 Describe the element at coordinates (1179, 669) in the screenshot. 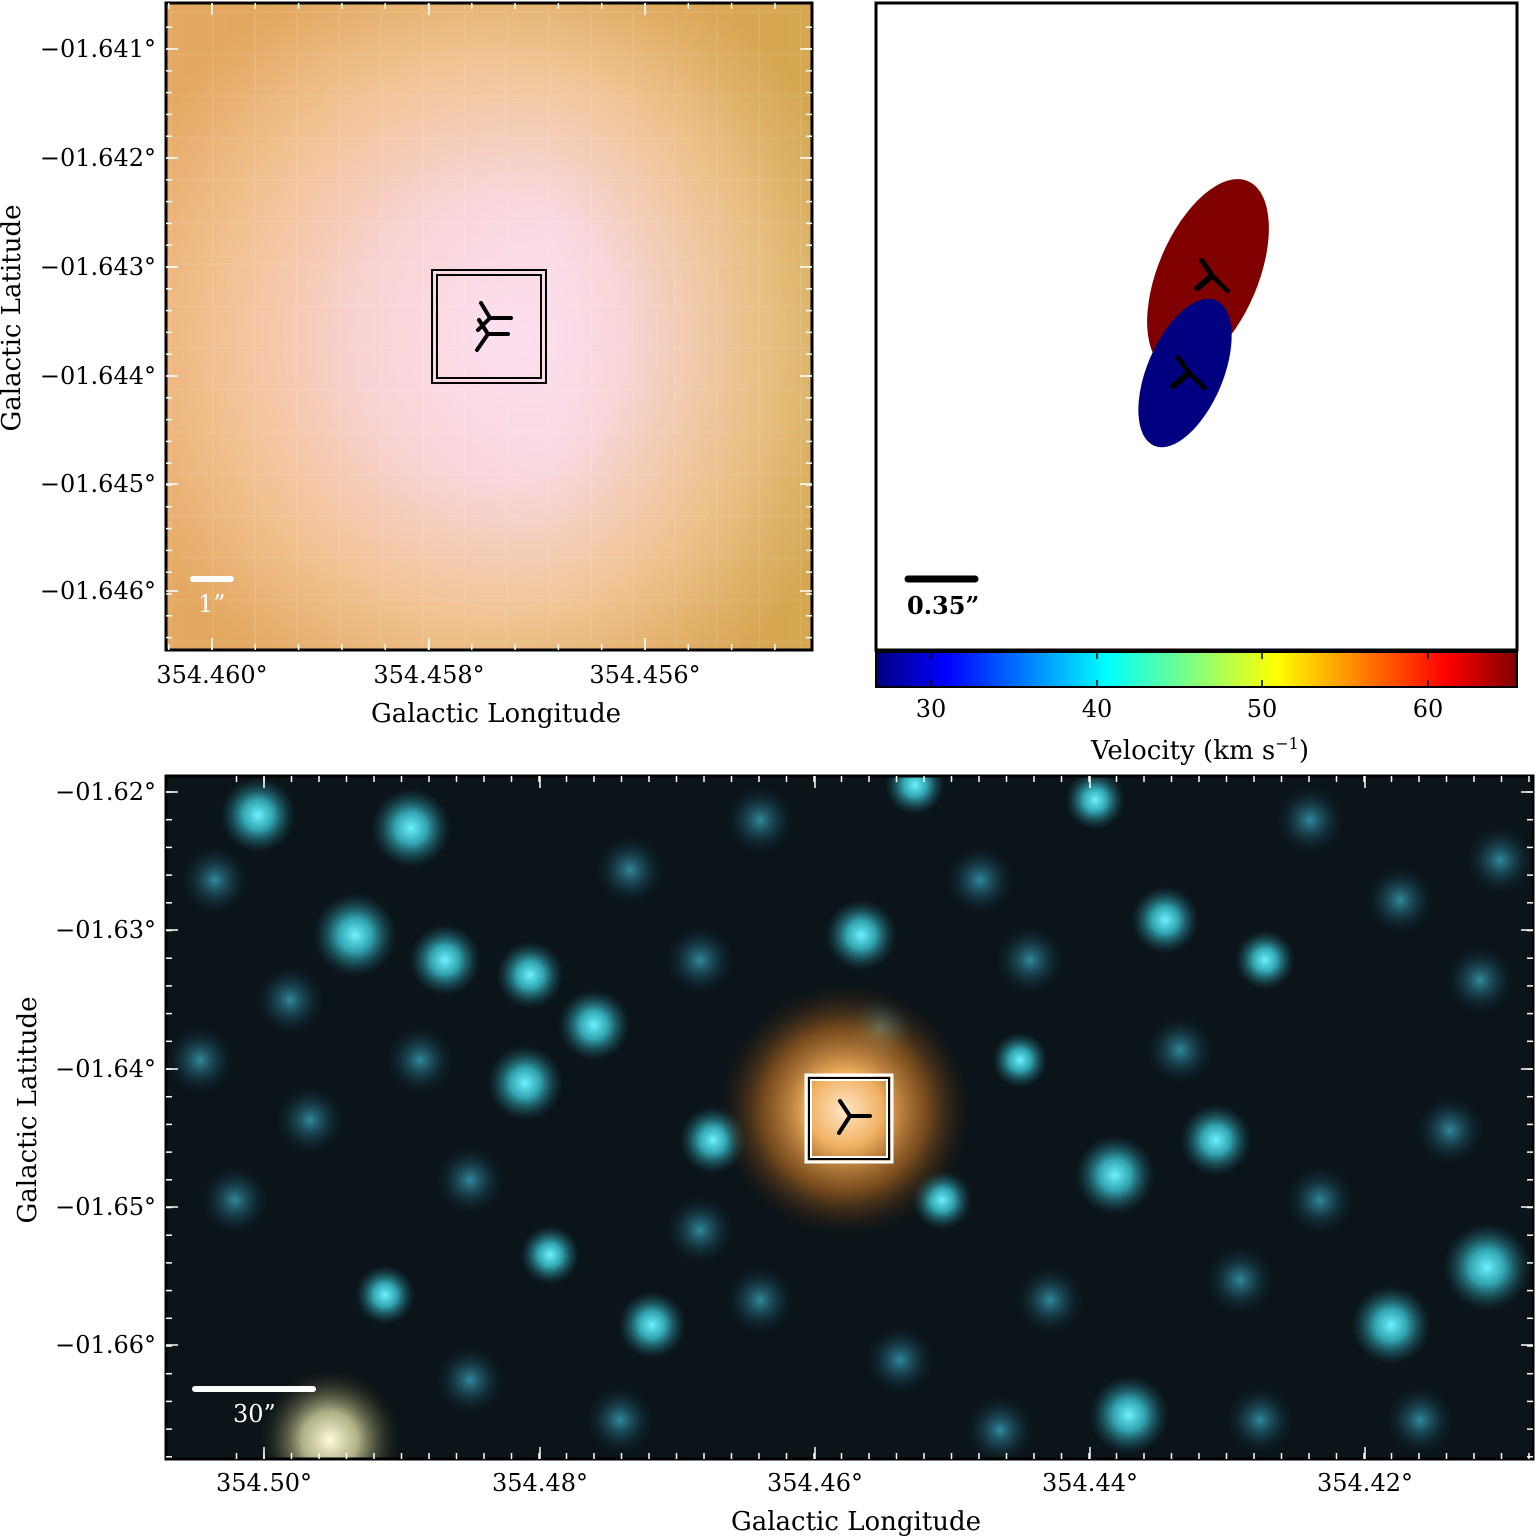

I see `colorbar-ticks` at that location.